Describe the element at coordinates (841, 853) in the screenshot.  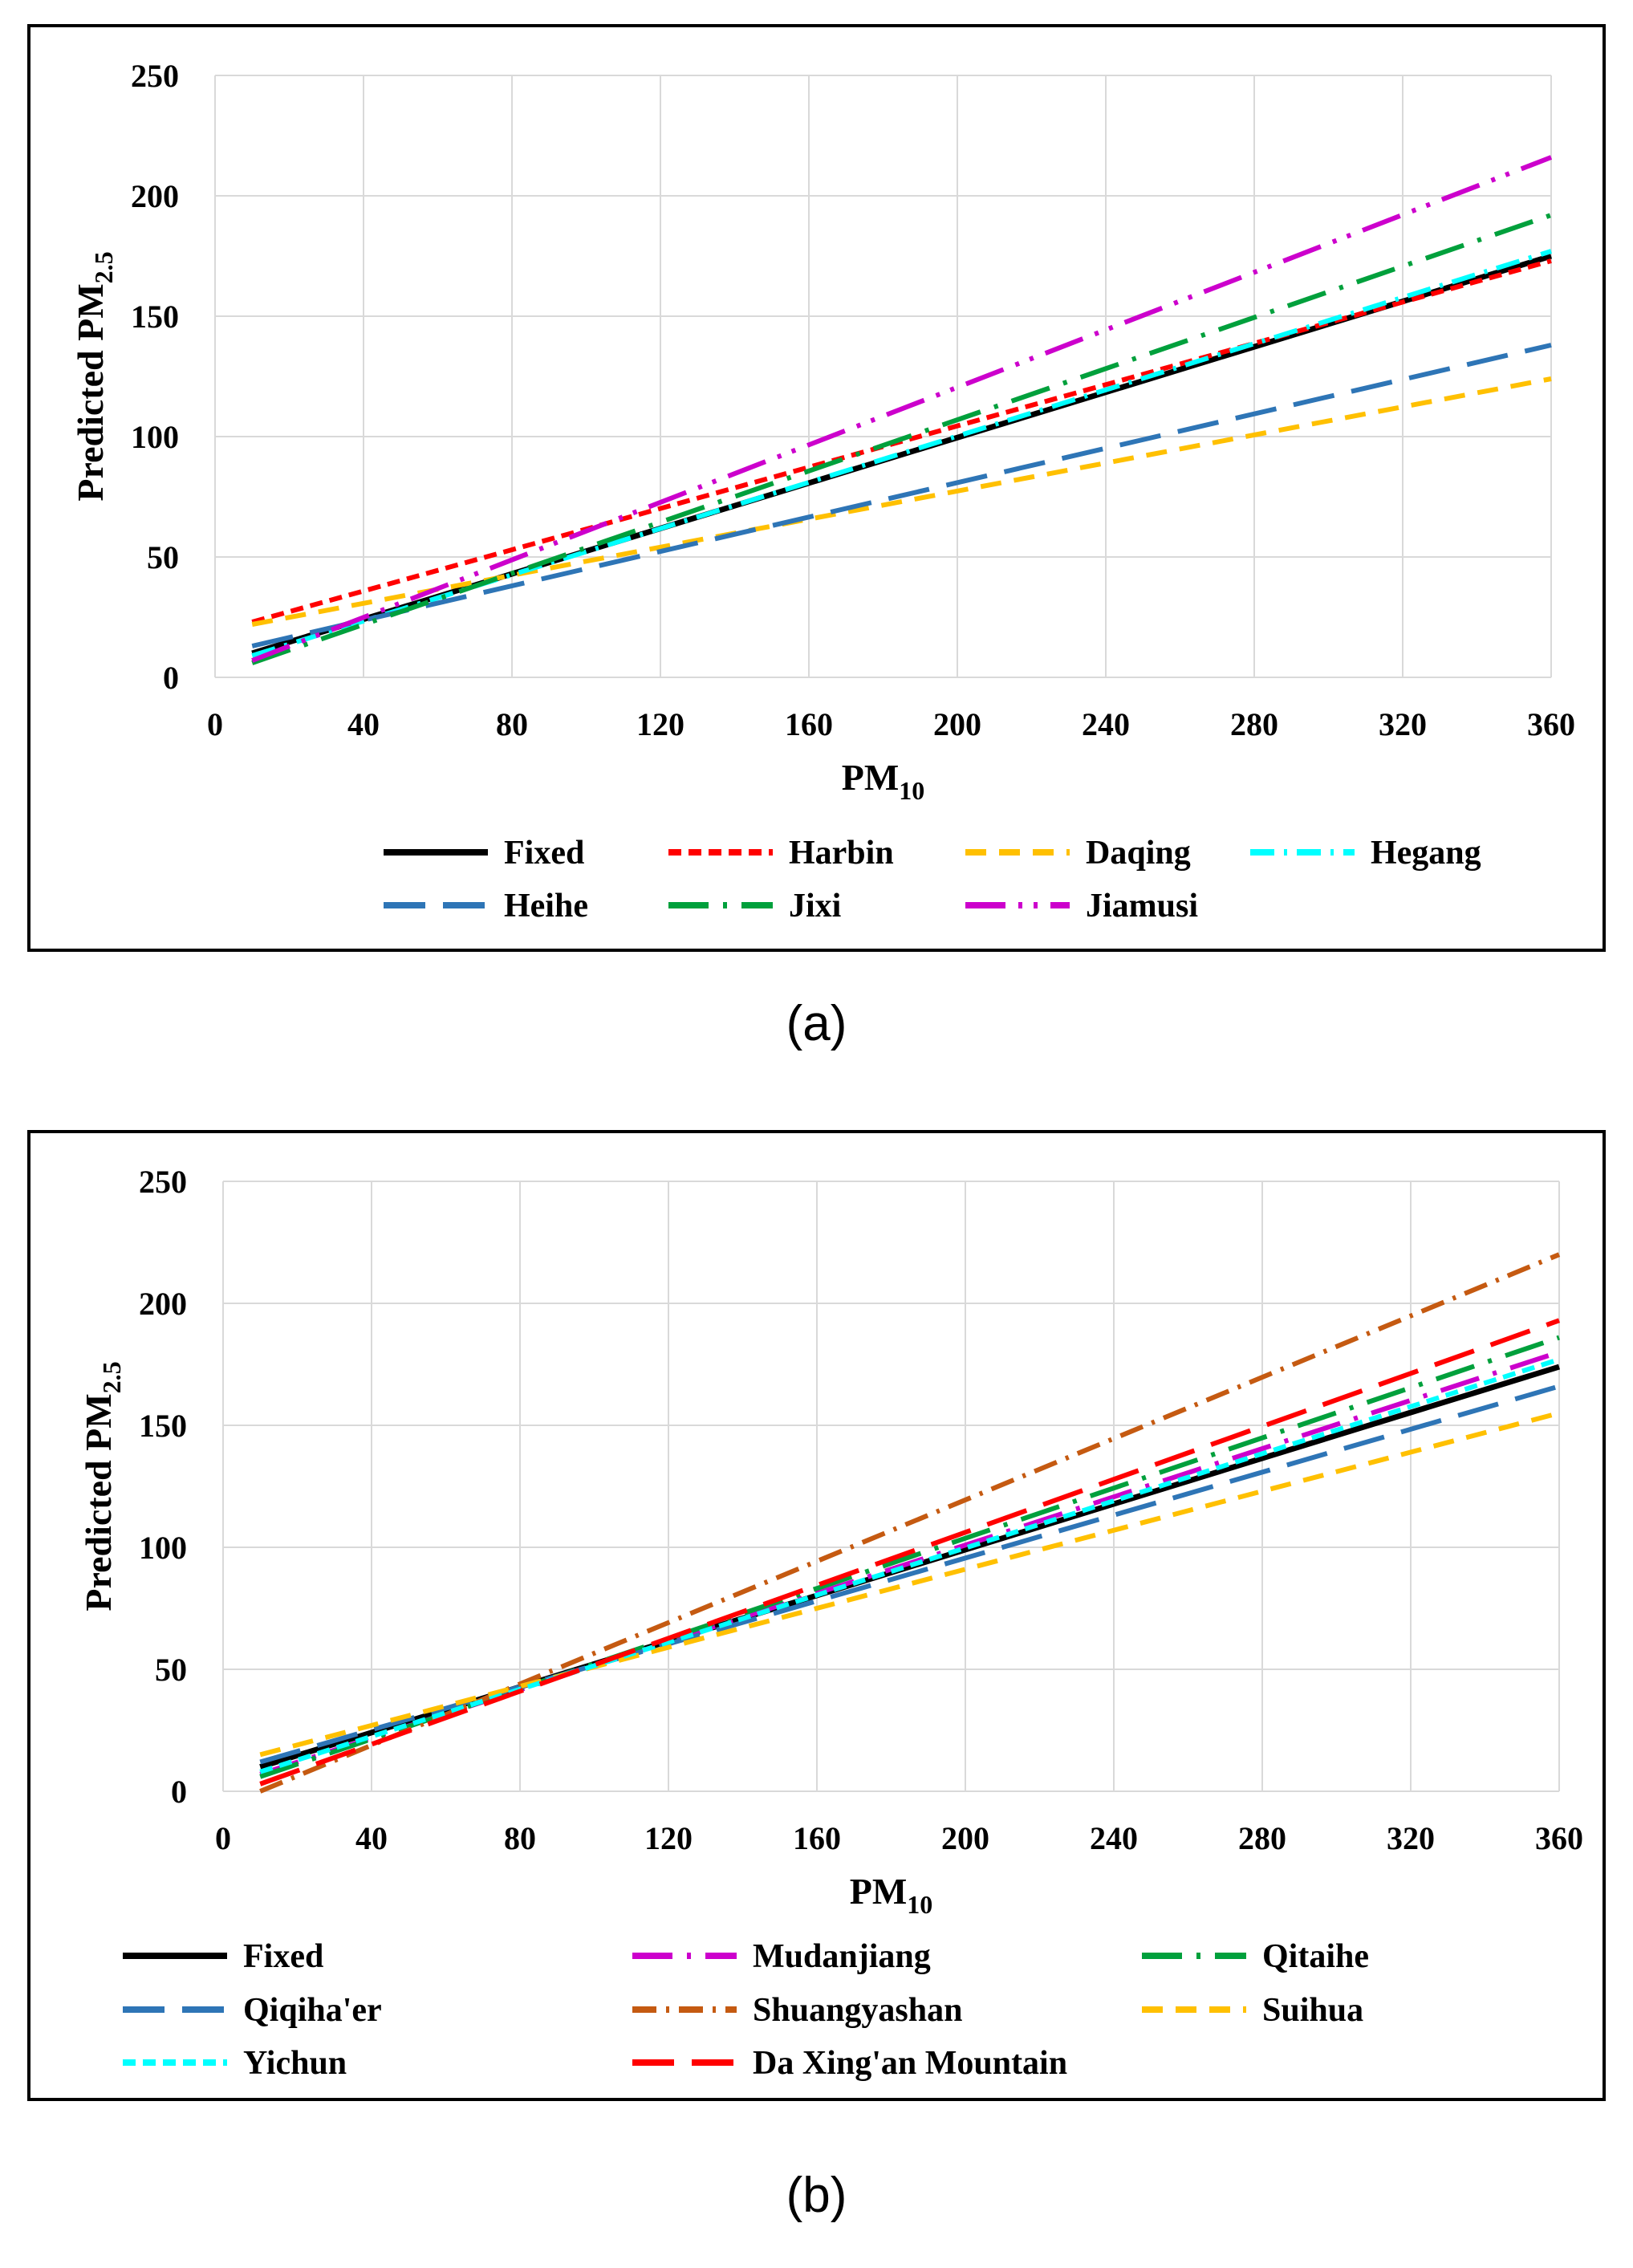
I see `legend-label-harbin: Harbin` at that location.